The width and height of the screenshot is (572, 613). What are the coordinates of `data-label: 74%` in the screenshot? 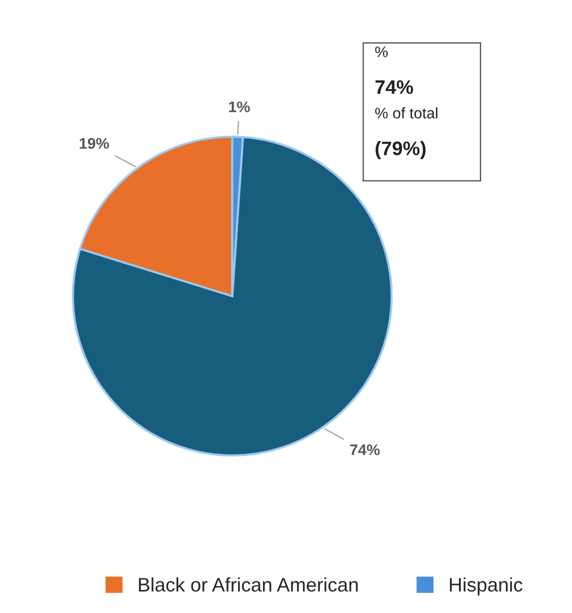 It's located at (365, 450).